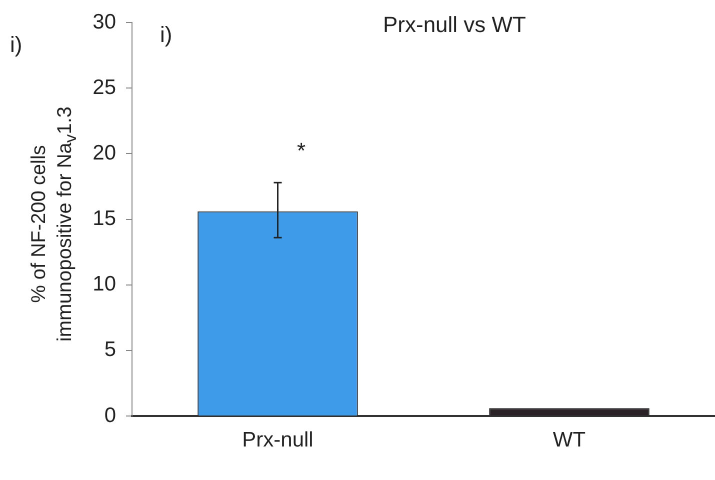  I want to click on x-tick-label: Prx-null, so click(278, 440).